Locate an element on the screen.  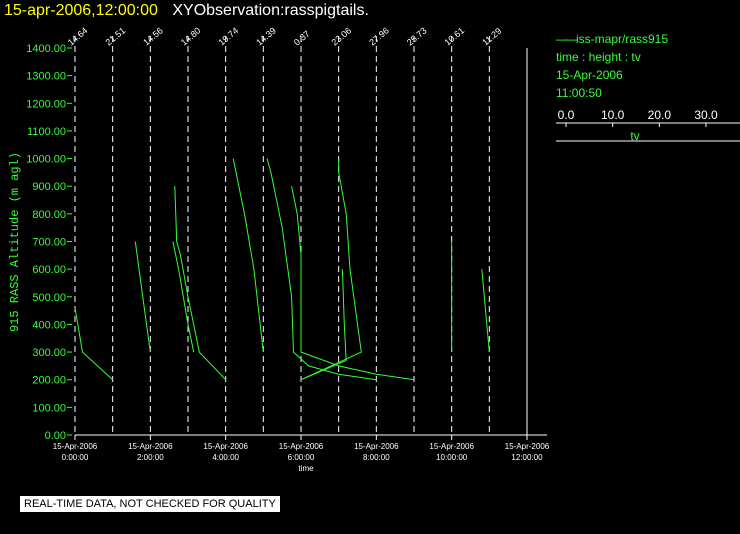
y-tick-label-11: 1100.00 is located at coordinates (46, 132).